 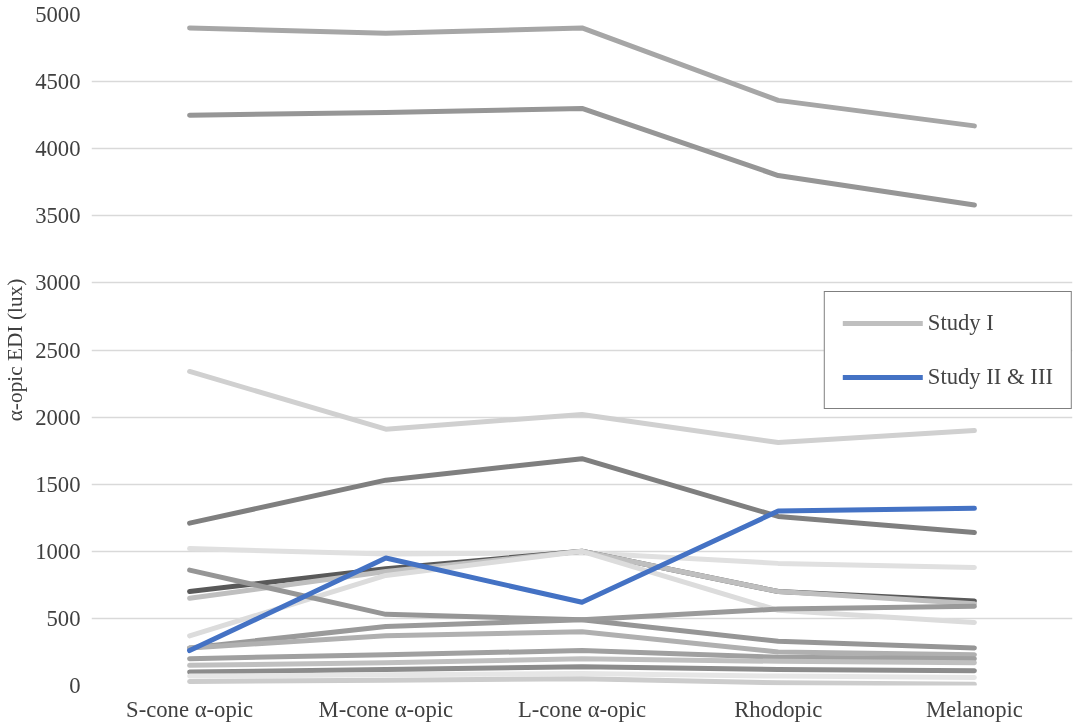 I want to click on x-tick-label: L-cone α-opic, so click(x=582, y=709).